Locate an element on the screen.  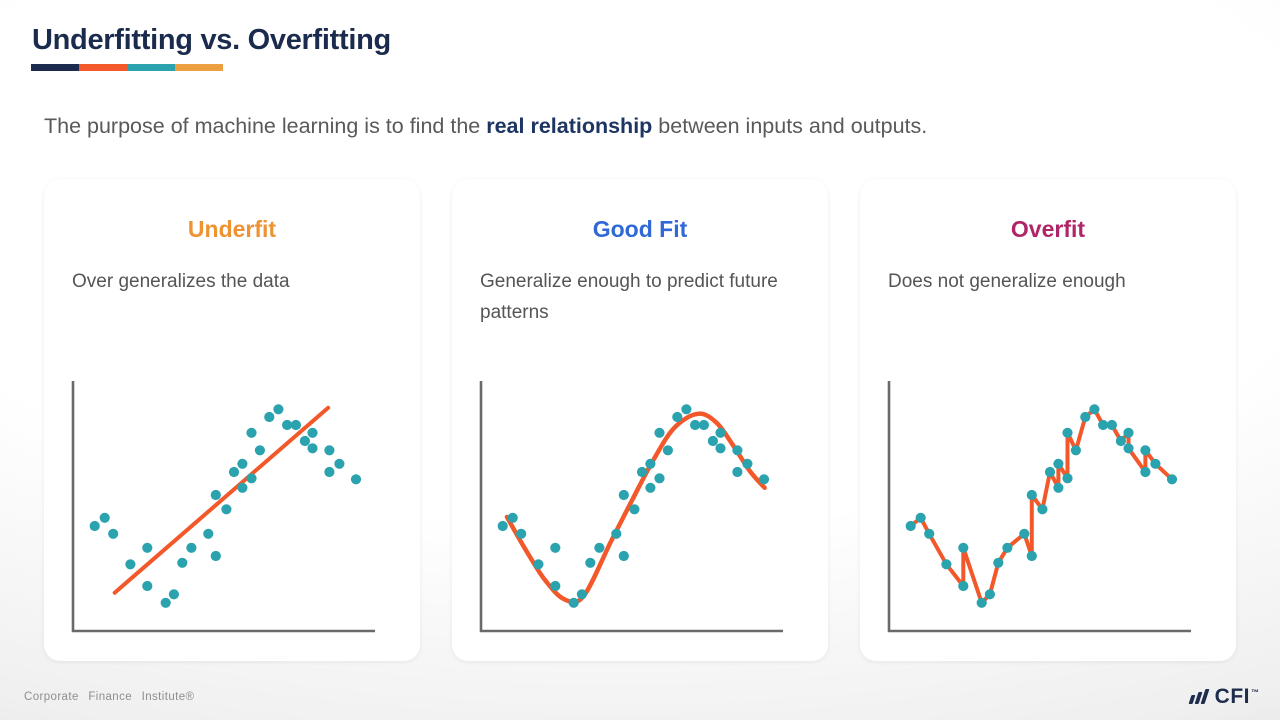
trademark-symbol: ™ is located at coordinates (1255, 692).